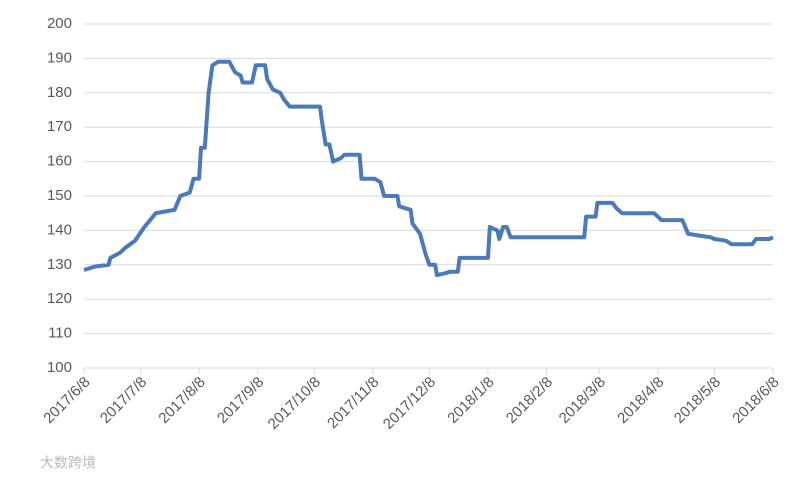 Image resolution: width=800 pixels, height=480 pixels. Describe the element at coordinates (59, 195) in the screenshot. I see `y-tick-label: 150` at that location.